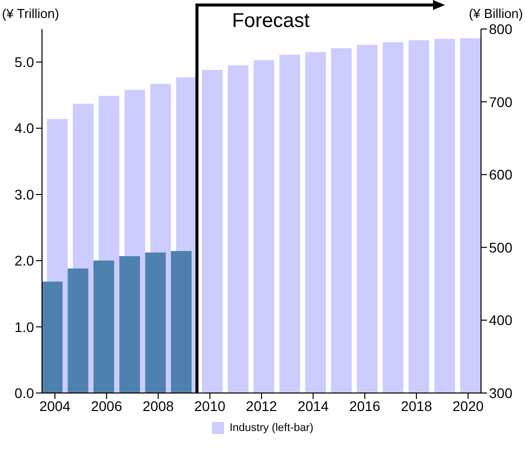 The image size is (525, 450). I want to click on y2-tick-label: 400, so click(501, 320).